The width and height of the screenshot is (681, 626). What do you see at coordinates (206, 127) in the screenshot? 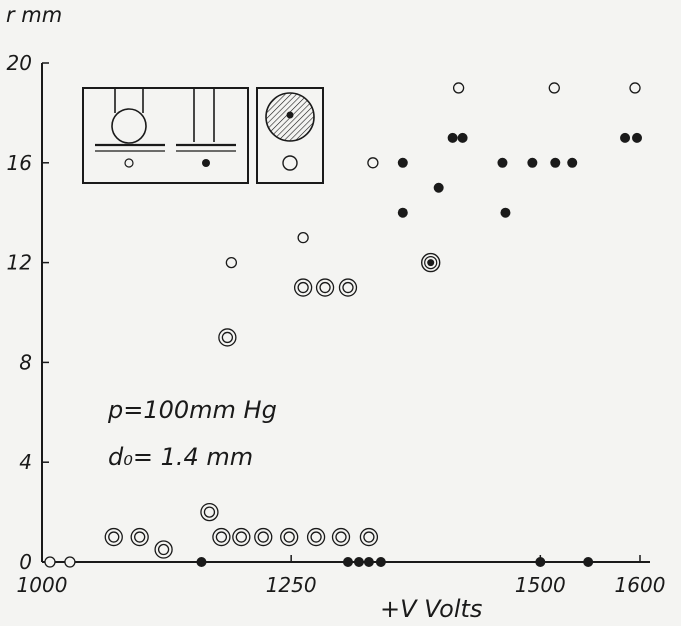
I see `needle-electrode-icon` at bounding box center [206, 127].